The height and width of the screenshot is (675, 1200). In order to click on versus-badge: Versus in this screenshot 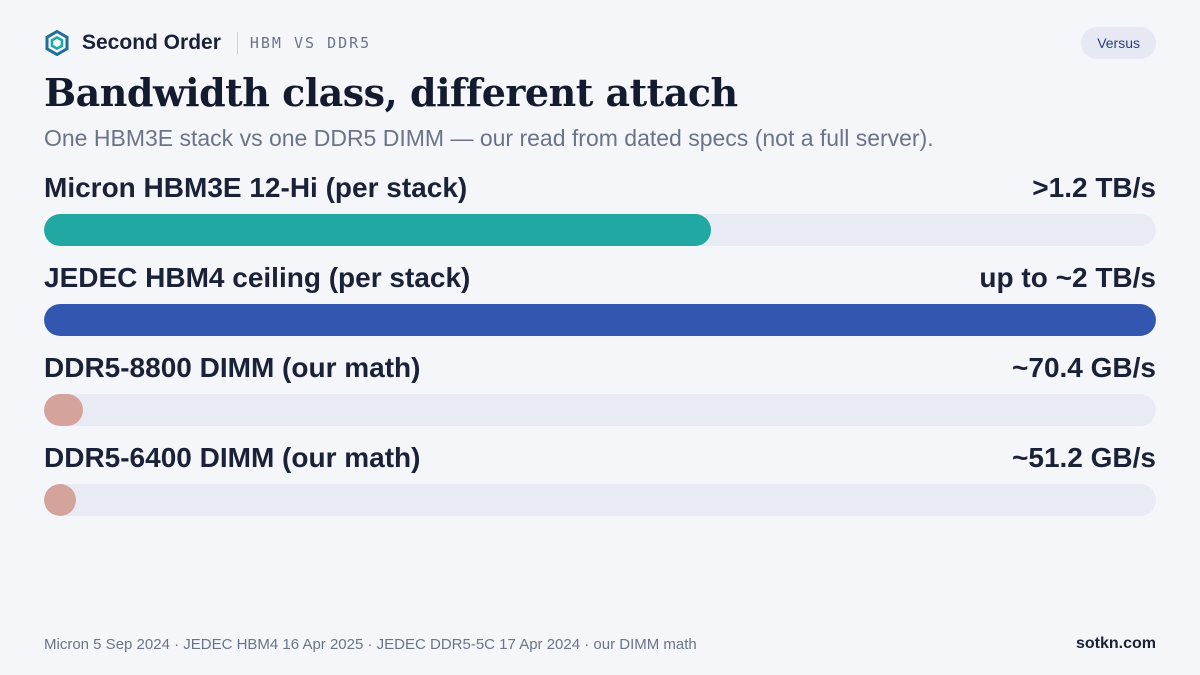, I will do `click(1118, 43)`.